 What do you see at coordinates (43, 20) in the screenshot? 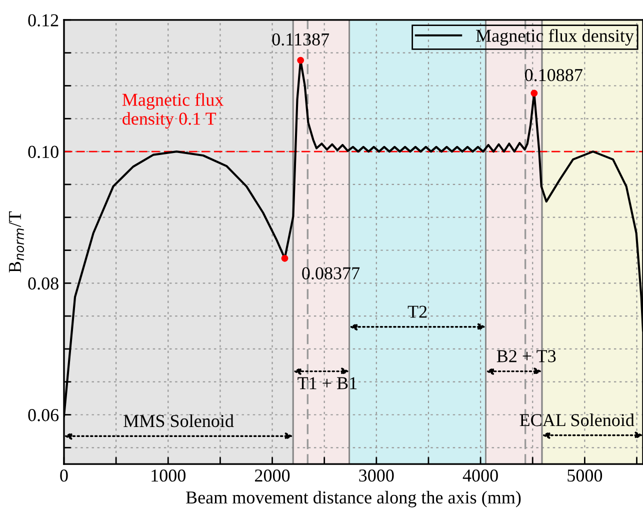
I see `y-tick-label: 0.12` at bounding box center [43, 20].